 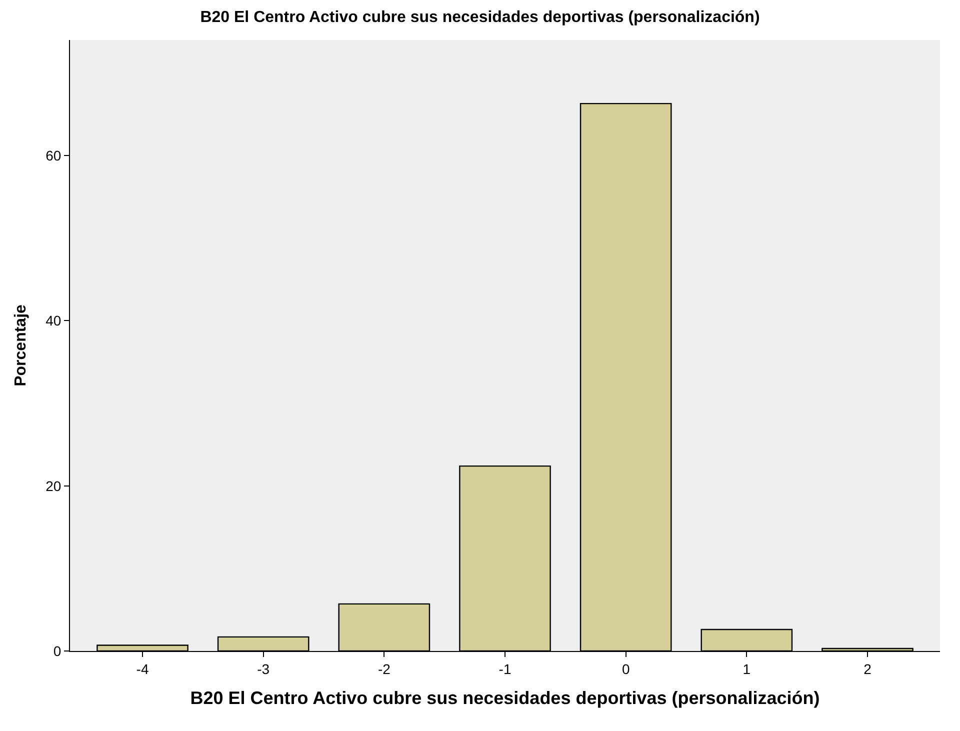 What do you see at coordinates (54, 320) in the screenshot?
I see `y-tick-label: 40` at bounding box center [54, 320].